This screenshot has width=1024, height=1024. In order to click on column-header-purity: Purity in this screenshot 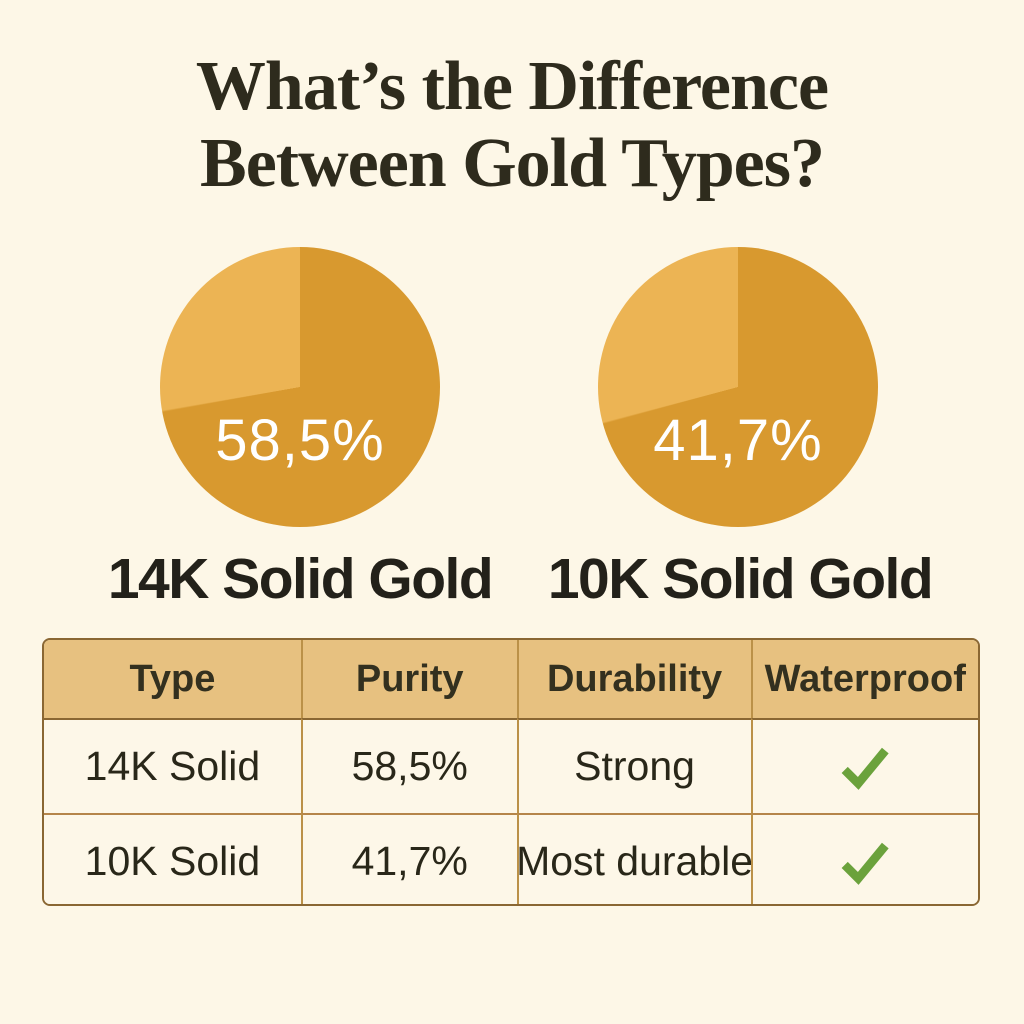, I will do `click(408, 679)`.